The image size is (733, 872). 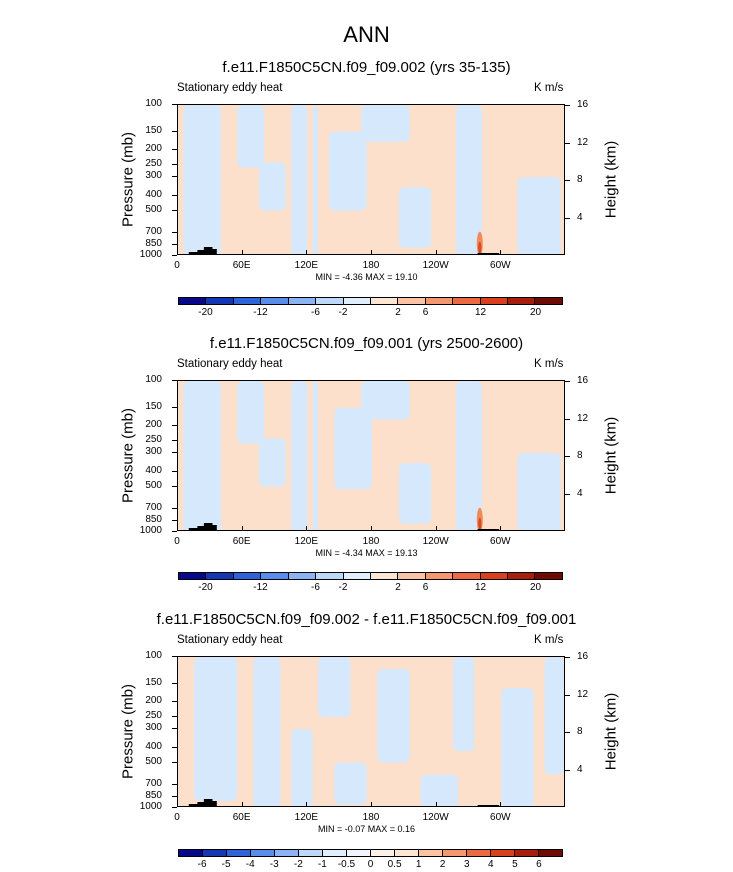 I want to click on colorbar-label: 1, so click(x=418, y=864).